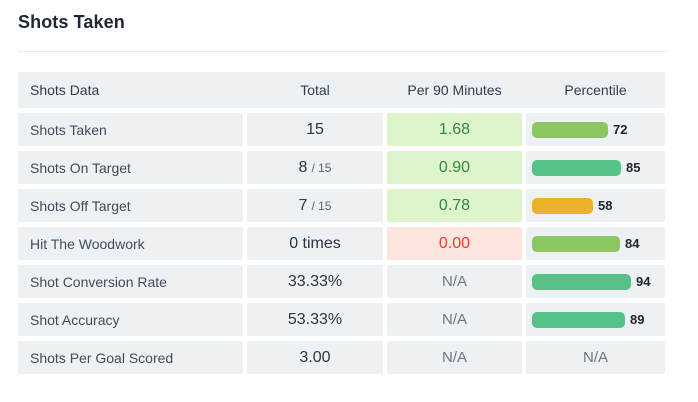  I want to click on total-value: 7 / 15, so click(315, 205).